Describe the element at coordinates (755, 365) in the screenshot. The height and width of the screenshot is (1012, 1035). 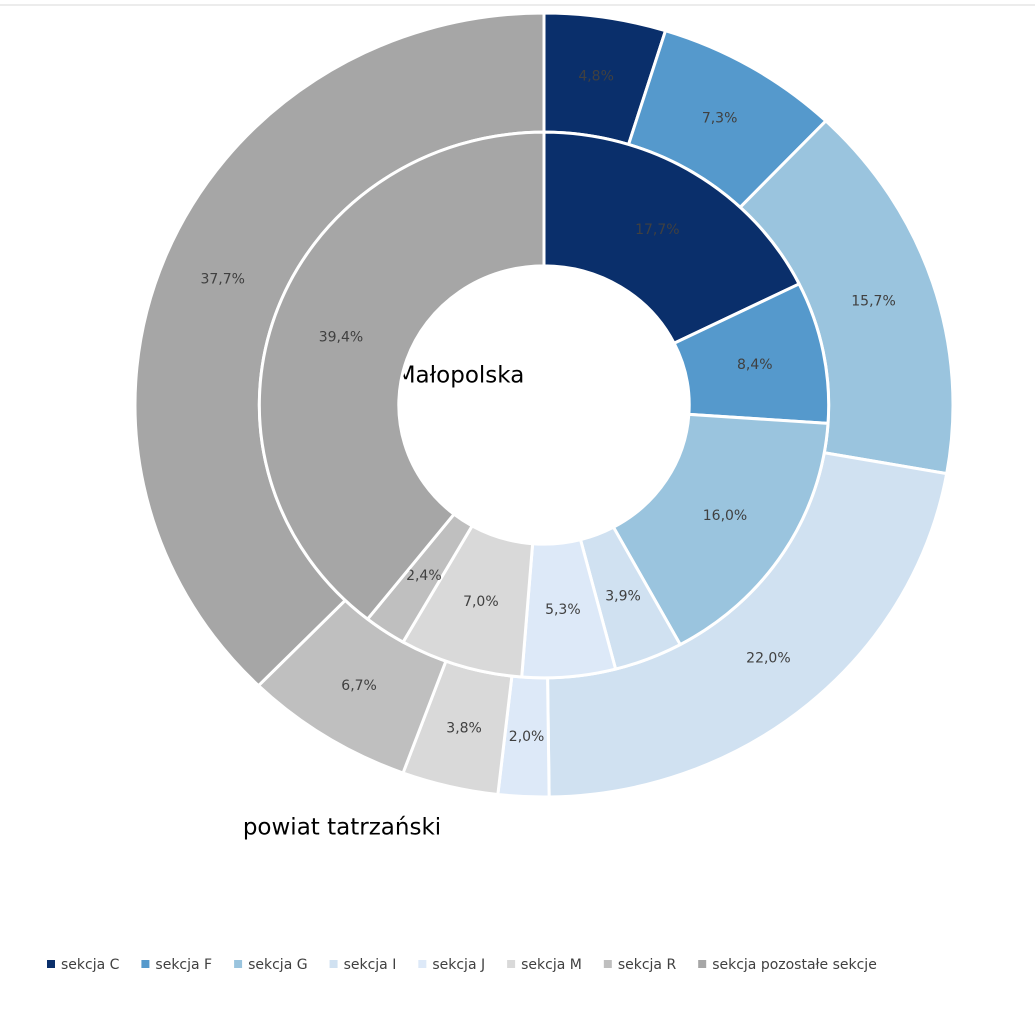
I see `data-label: 8,4%` at that location.